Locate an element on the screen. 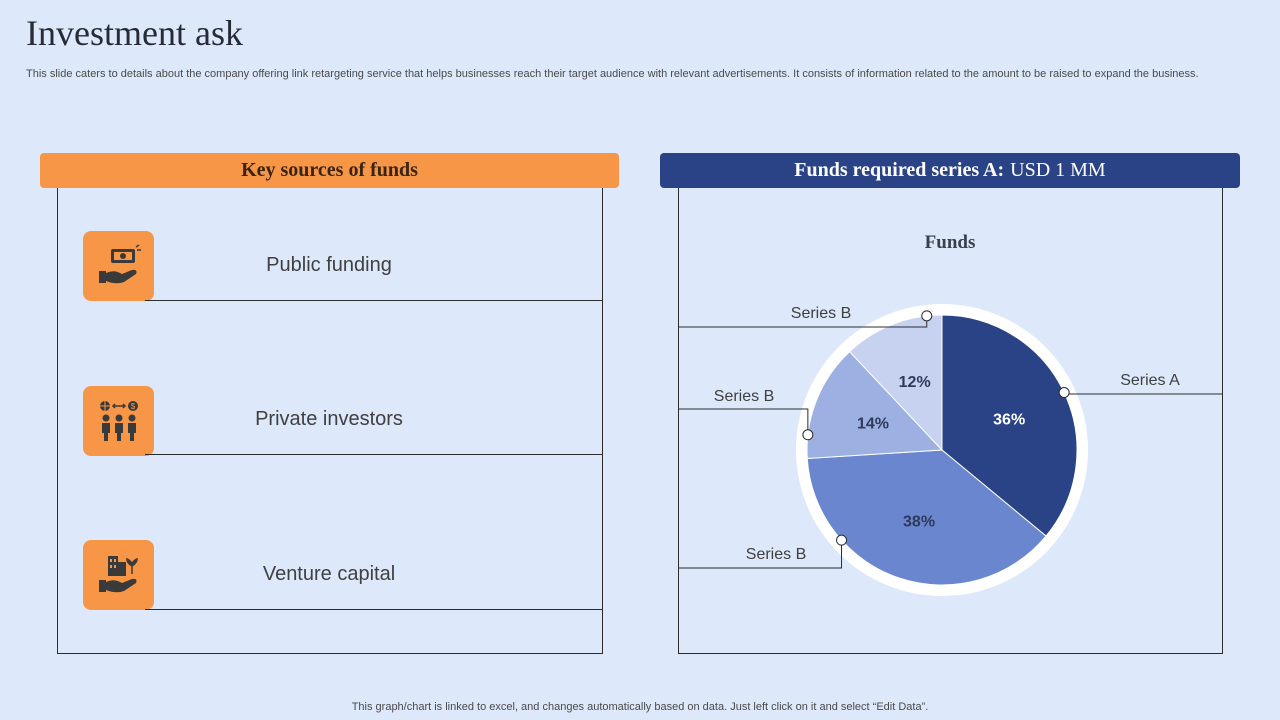  venture-capital-divider is located at coordinates (374, 609).